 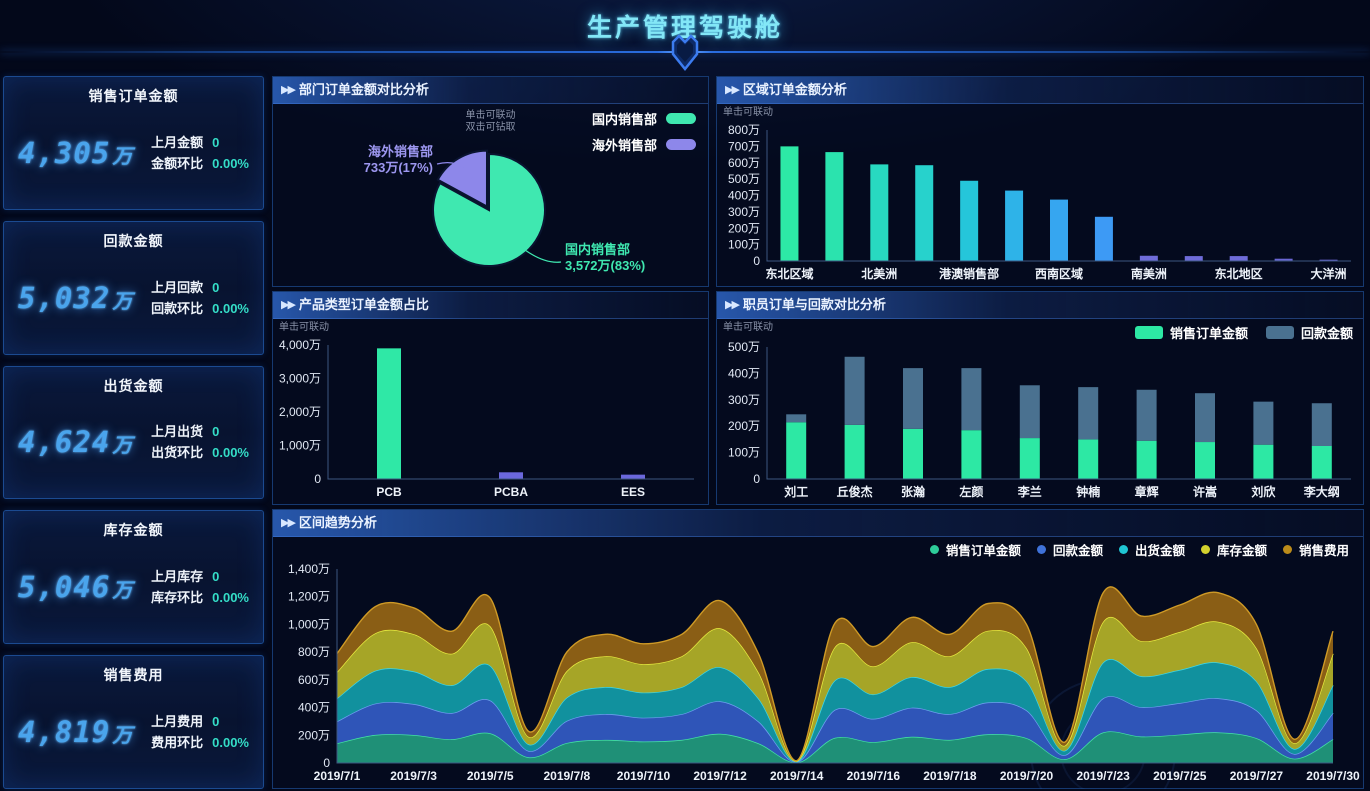 What do you see at coordinates (685, 51) in the screenshot?
I see `shield-inner` at bounding box center [685, 51].